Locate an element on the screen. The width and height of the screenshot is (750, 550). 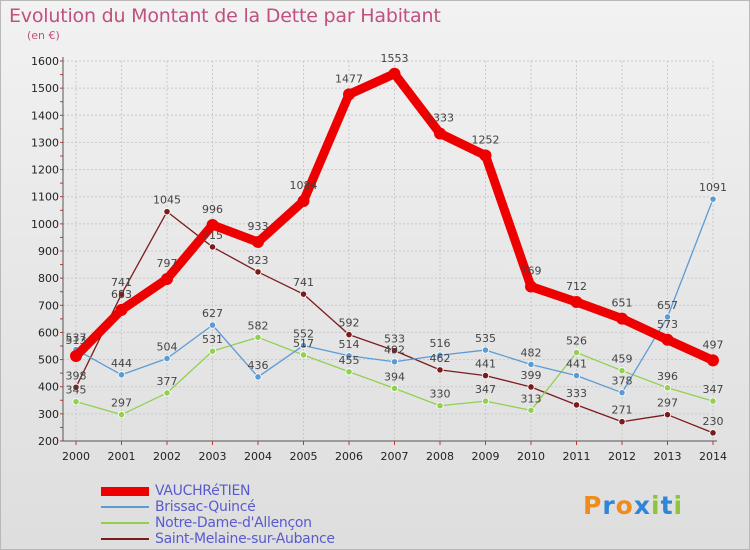
data-label: 1091 is located at coordinates (713, 187).